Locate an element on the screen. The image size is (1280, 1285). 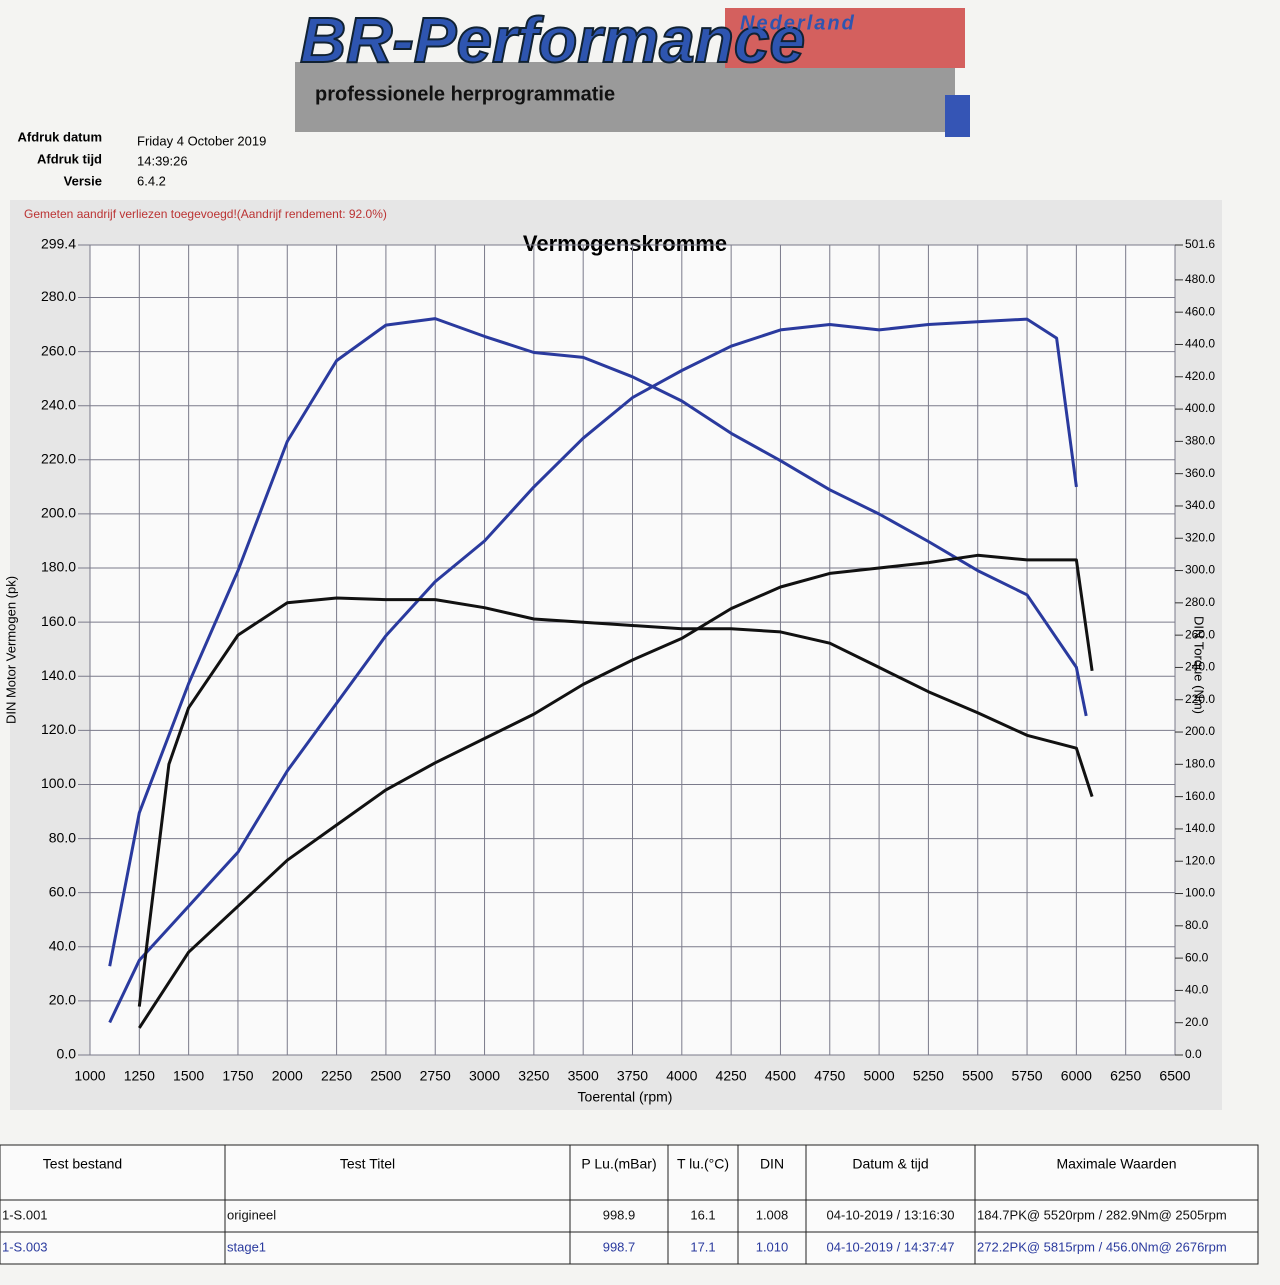
x-tick-label: 4750 is located at coordinates (829, 1076).